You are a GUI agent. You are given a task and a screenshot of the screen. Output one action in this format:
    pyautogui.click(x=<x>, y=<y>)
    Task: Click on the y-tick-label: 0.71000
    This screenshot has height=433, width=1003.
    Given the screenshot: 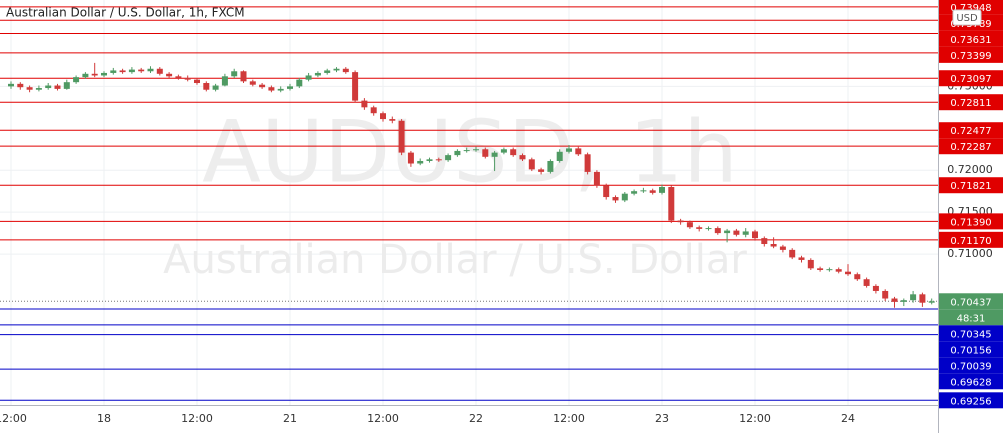 What is the action you would take?
    pyautogui.click(x=970, y=253)
    